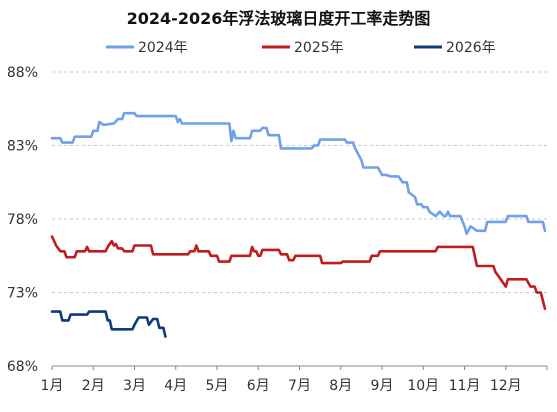 This screenshot has height=412, width=557. What do you see at coordinates (299, 386) in the screenshot?
I see `x-tick-label: 7月` at bounding box center [299, 386].